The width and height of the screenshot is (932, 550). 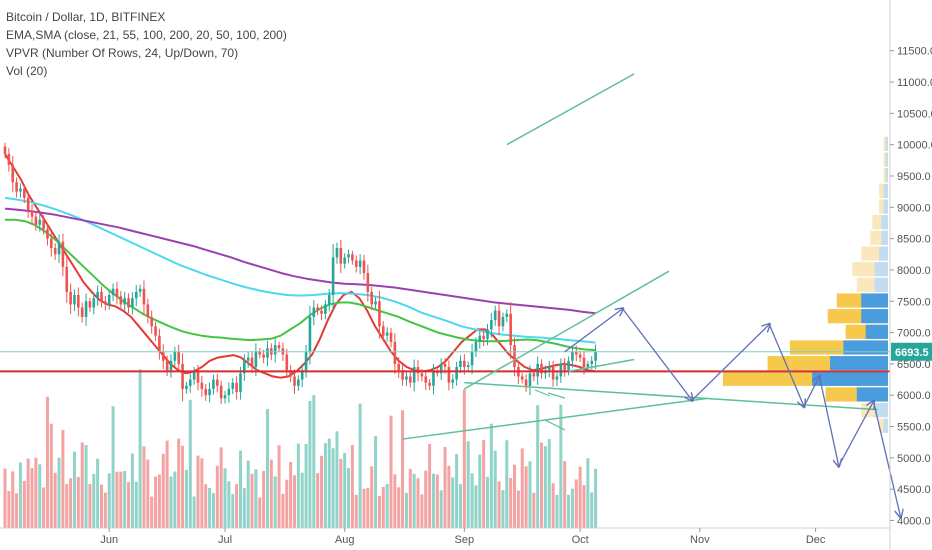 What do you see at coordinates (914, 334) in the screenshot?
I see `price-tick-label: 7000.0` at bounding box center [914, 334].